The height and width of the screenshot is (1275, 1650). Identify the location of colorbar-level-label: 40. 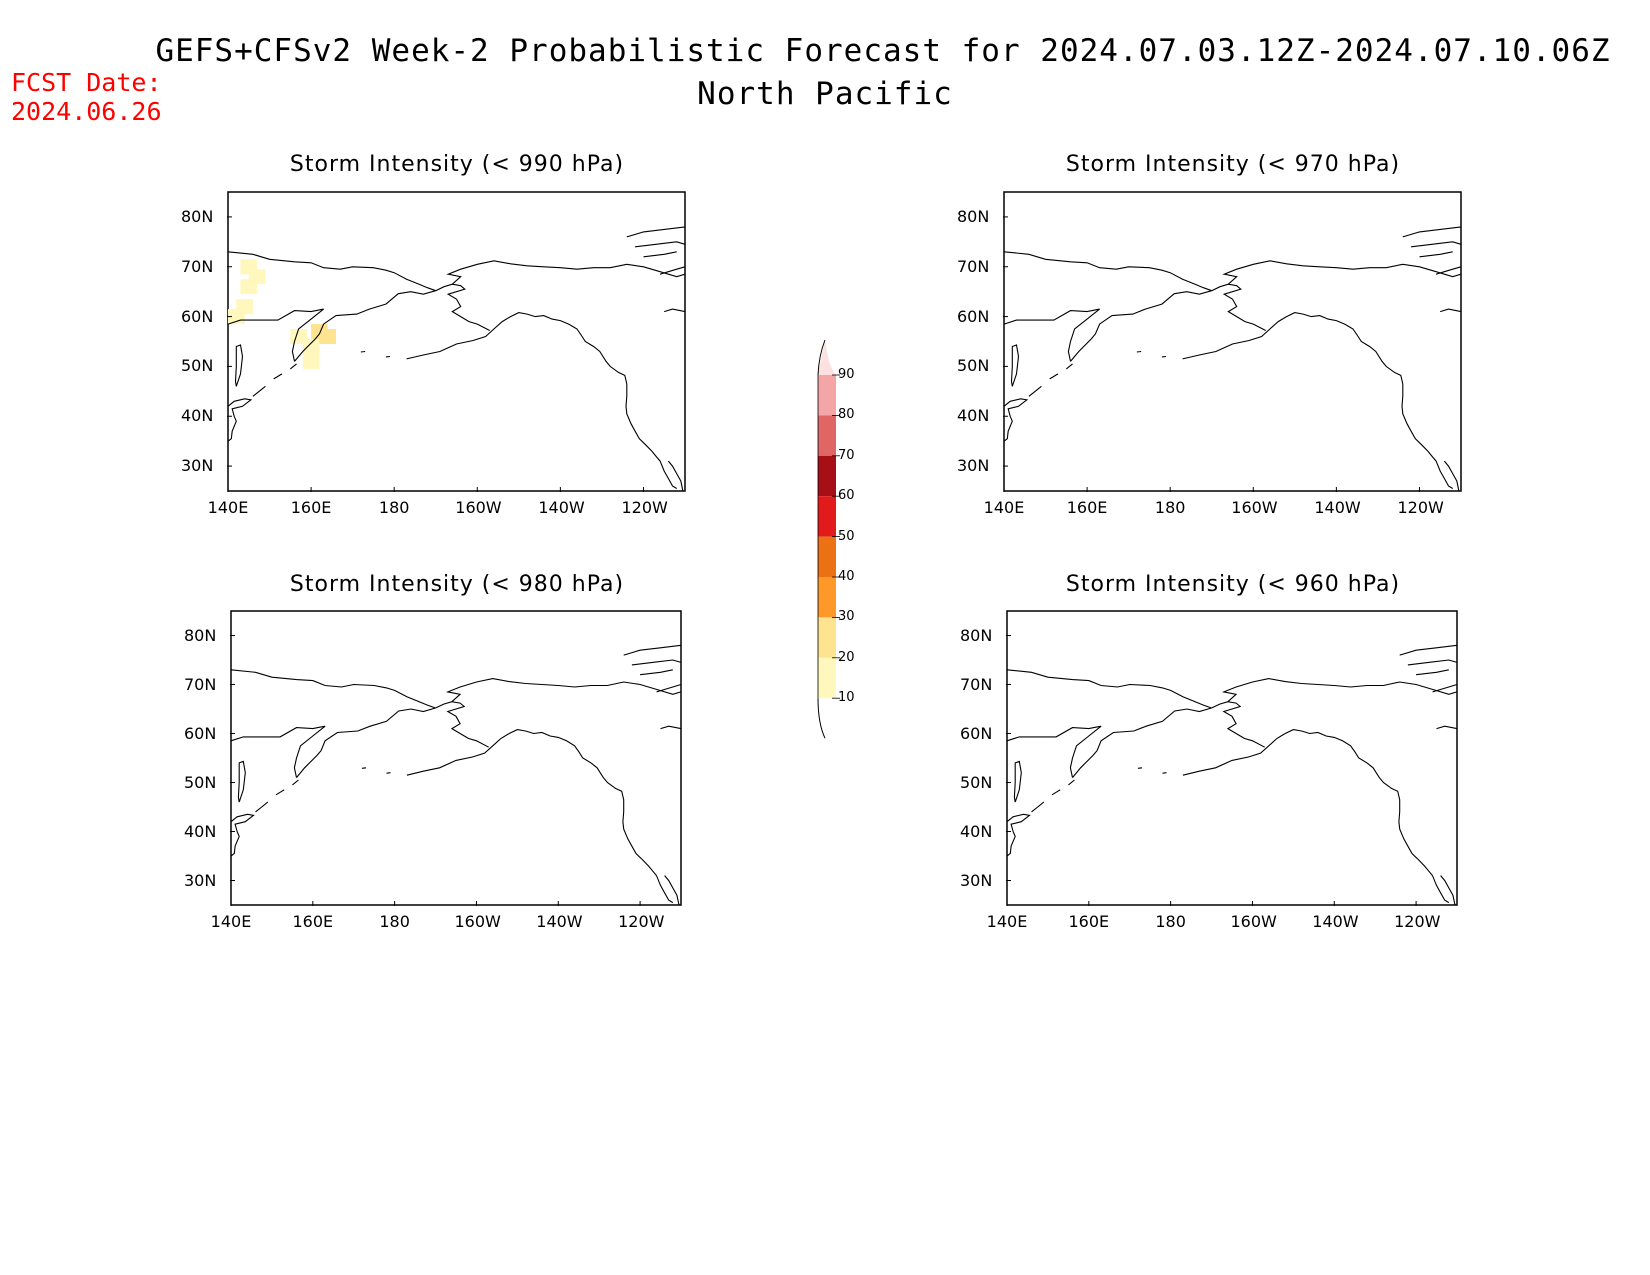
(846, 576).